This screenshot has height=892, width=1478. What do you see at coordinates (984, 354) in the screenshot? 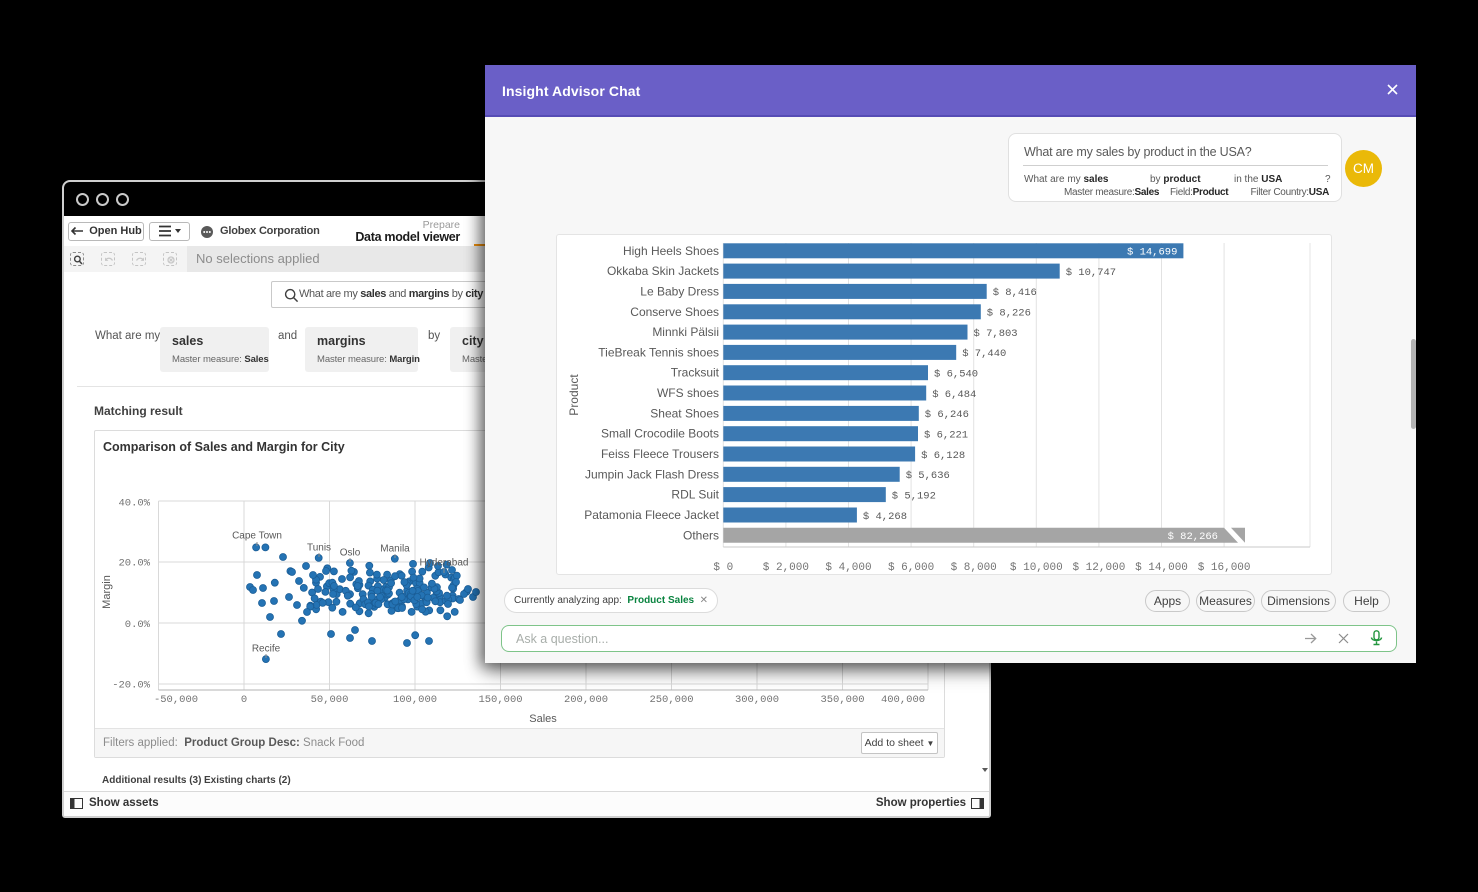
I see `svg-text: $ 7,440` at bounding box center [984, 354].